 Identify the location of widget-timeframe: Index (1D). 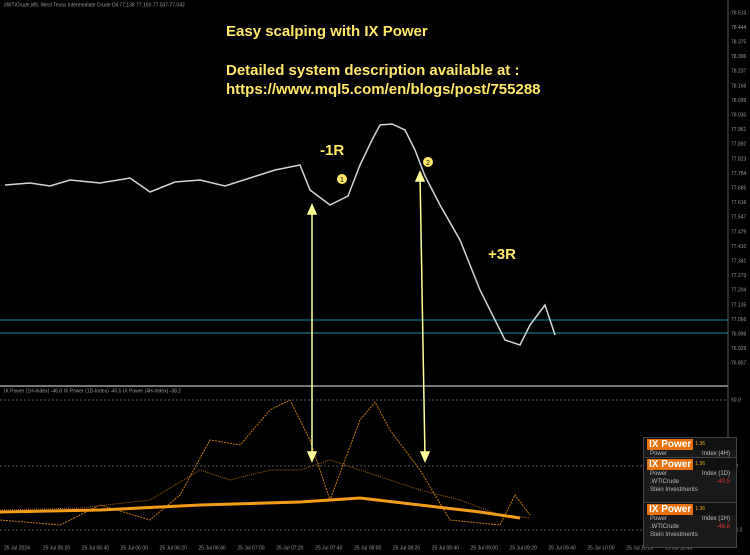
(715, 474).